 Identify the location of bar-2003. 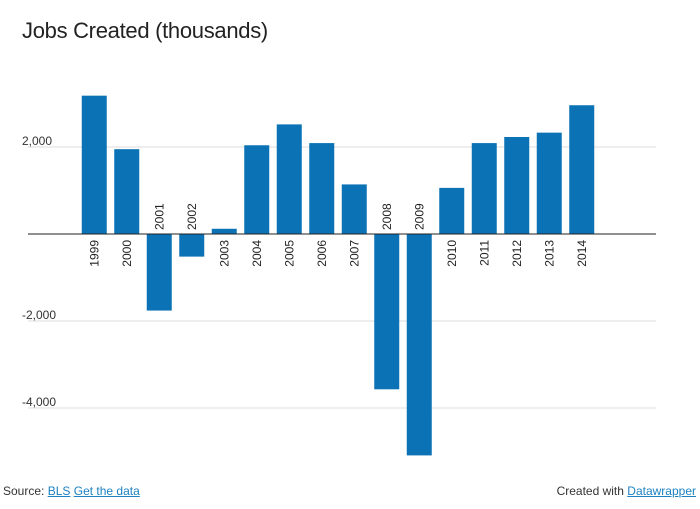
(224, 231).